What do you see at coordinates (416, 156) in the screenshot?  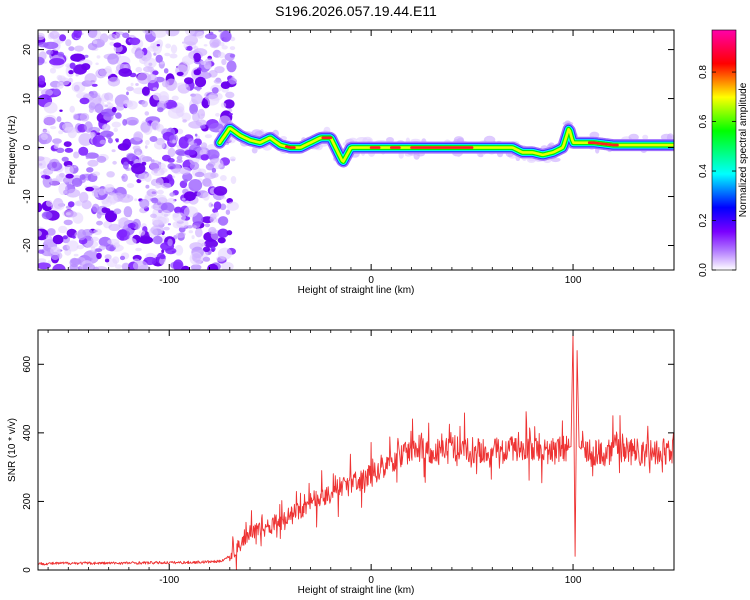 I see `ridge-halo-blob` at bounding box center [416, 156].